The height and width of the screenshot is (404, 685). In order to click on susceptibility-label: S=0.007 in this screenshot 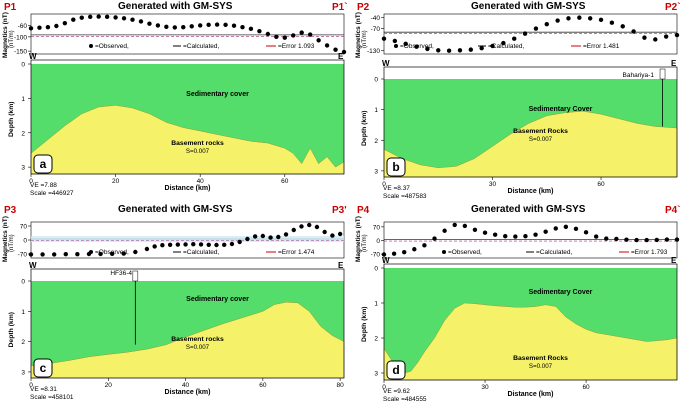, I will do `click(198, 347)`.